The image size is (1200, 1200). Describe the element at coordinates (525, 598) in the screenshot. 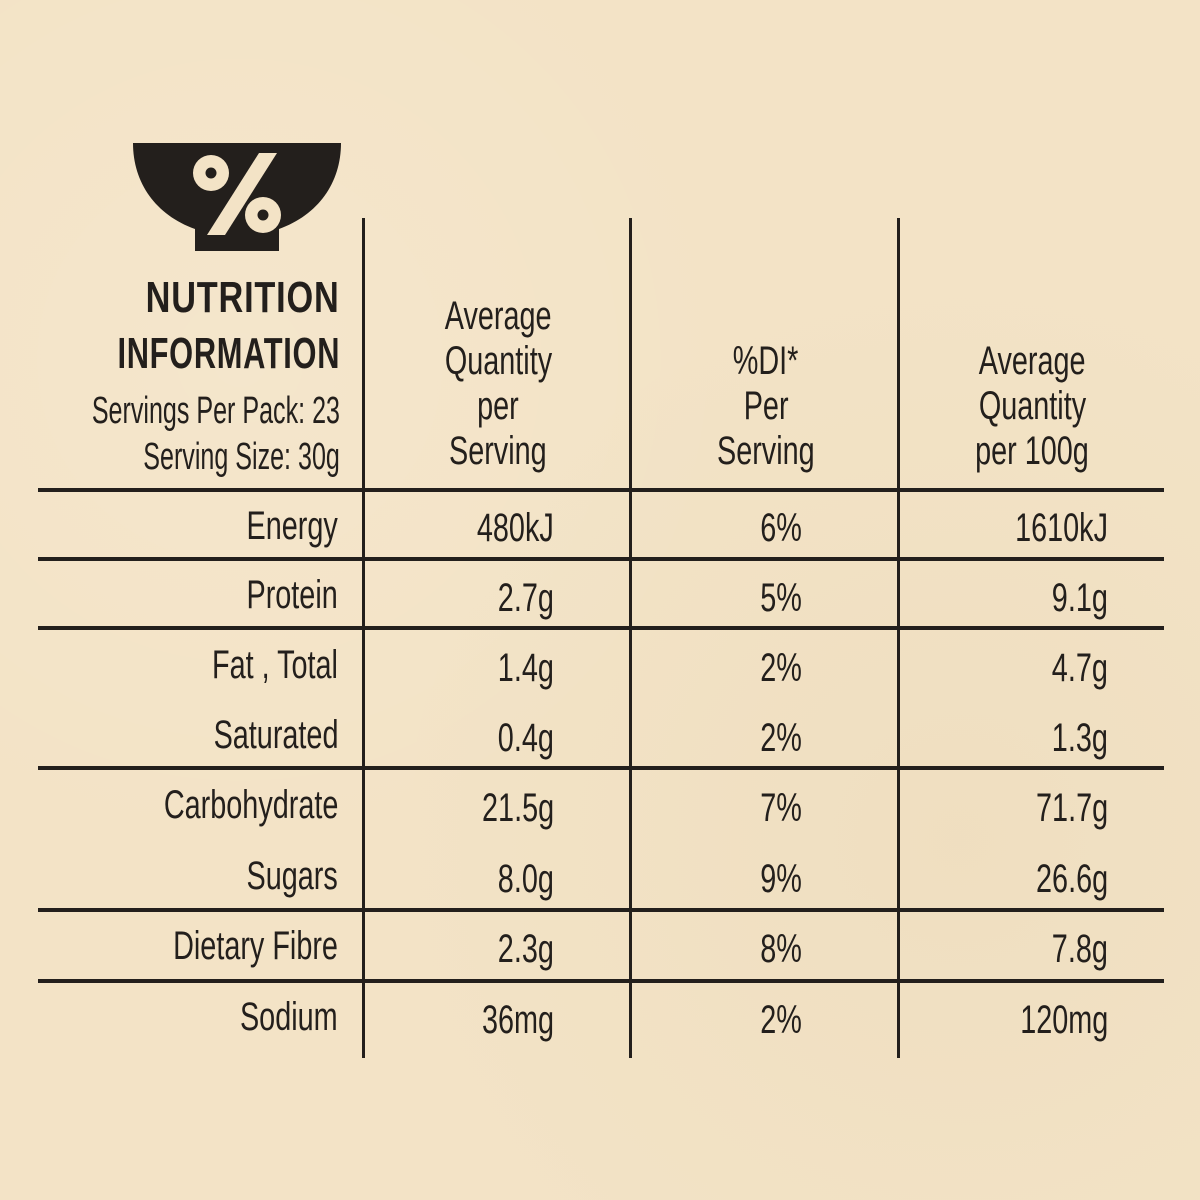

I see `per-serving-value: 2.7g` at that location.